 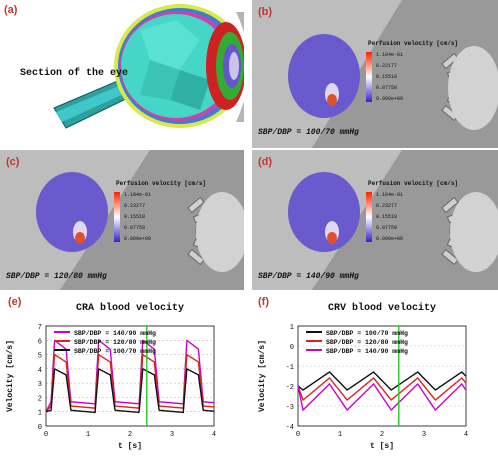 What do you see at coordinates (308, 276) in the screenshot?
I see `panel-d-condition: SBP/DBP = 140/90 mmHg` at bounding box center [308, 276].